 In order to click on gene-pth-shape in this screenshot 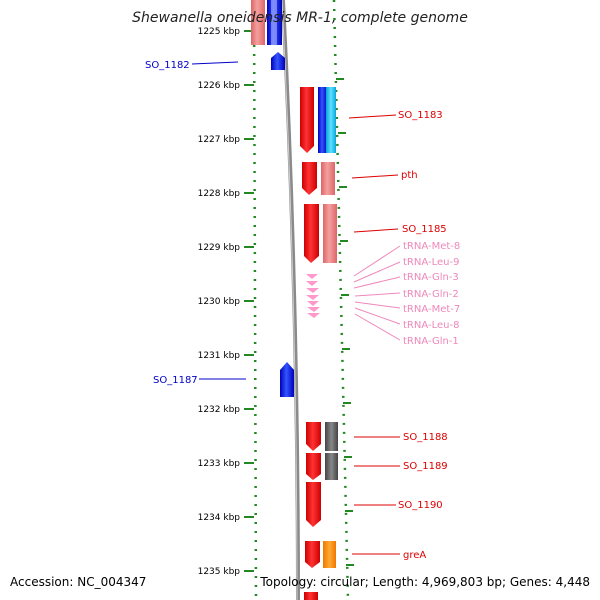, I will do `click(309, 178)`.